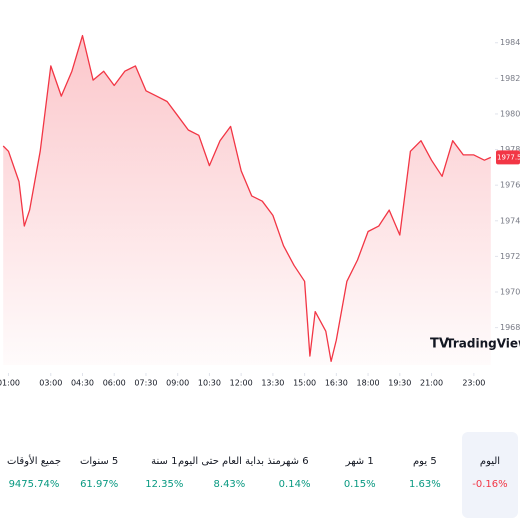  What do you see at coordinates (272, 383) in the screenshot?
I see `x-tick-label: 13:30` at bounding box center [272, 383].